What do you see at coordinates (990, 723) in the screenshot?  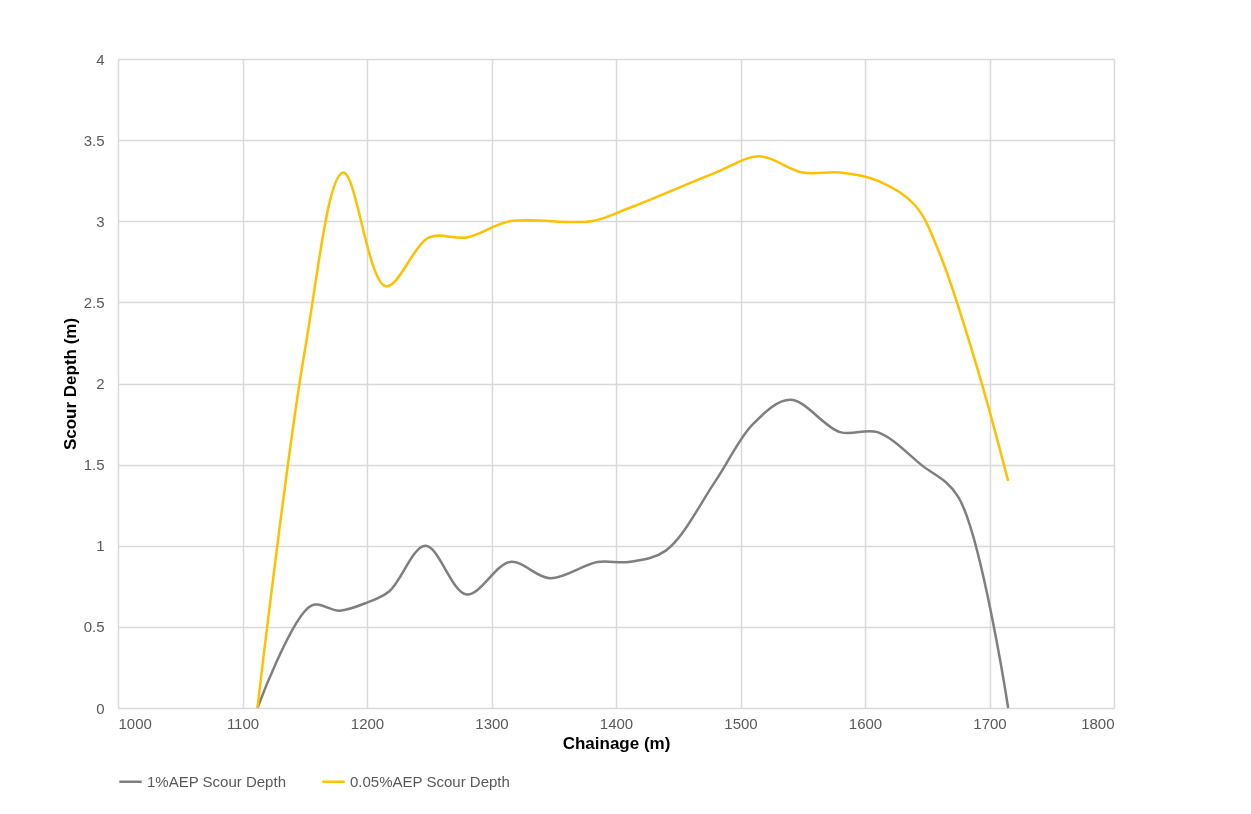 I see `x-tick-label: 1700` at bounding box center [990, 723].